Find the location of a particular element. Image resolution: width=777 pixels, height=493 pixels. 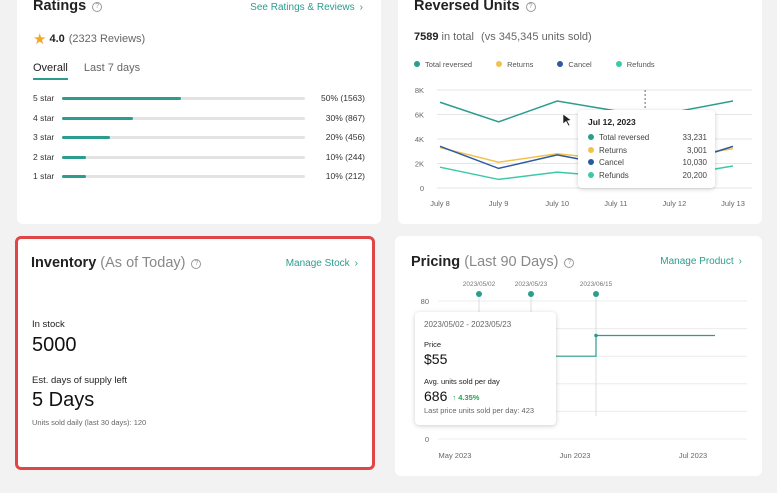

legend-item: Total reversed is located at coordinates (449, 64).